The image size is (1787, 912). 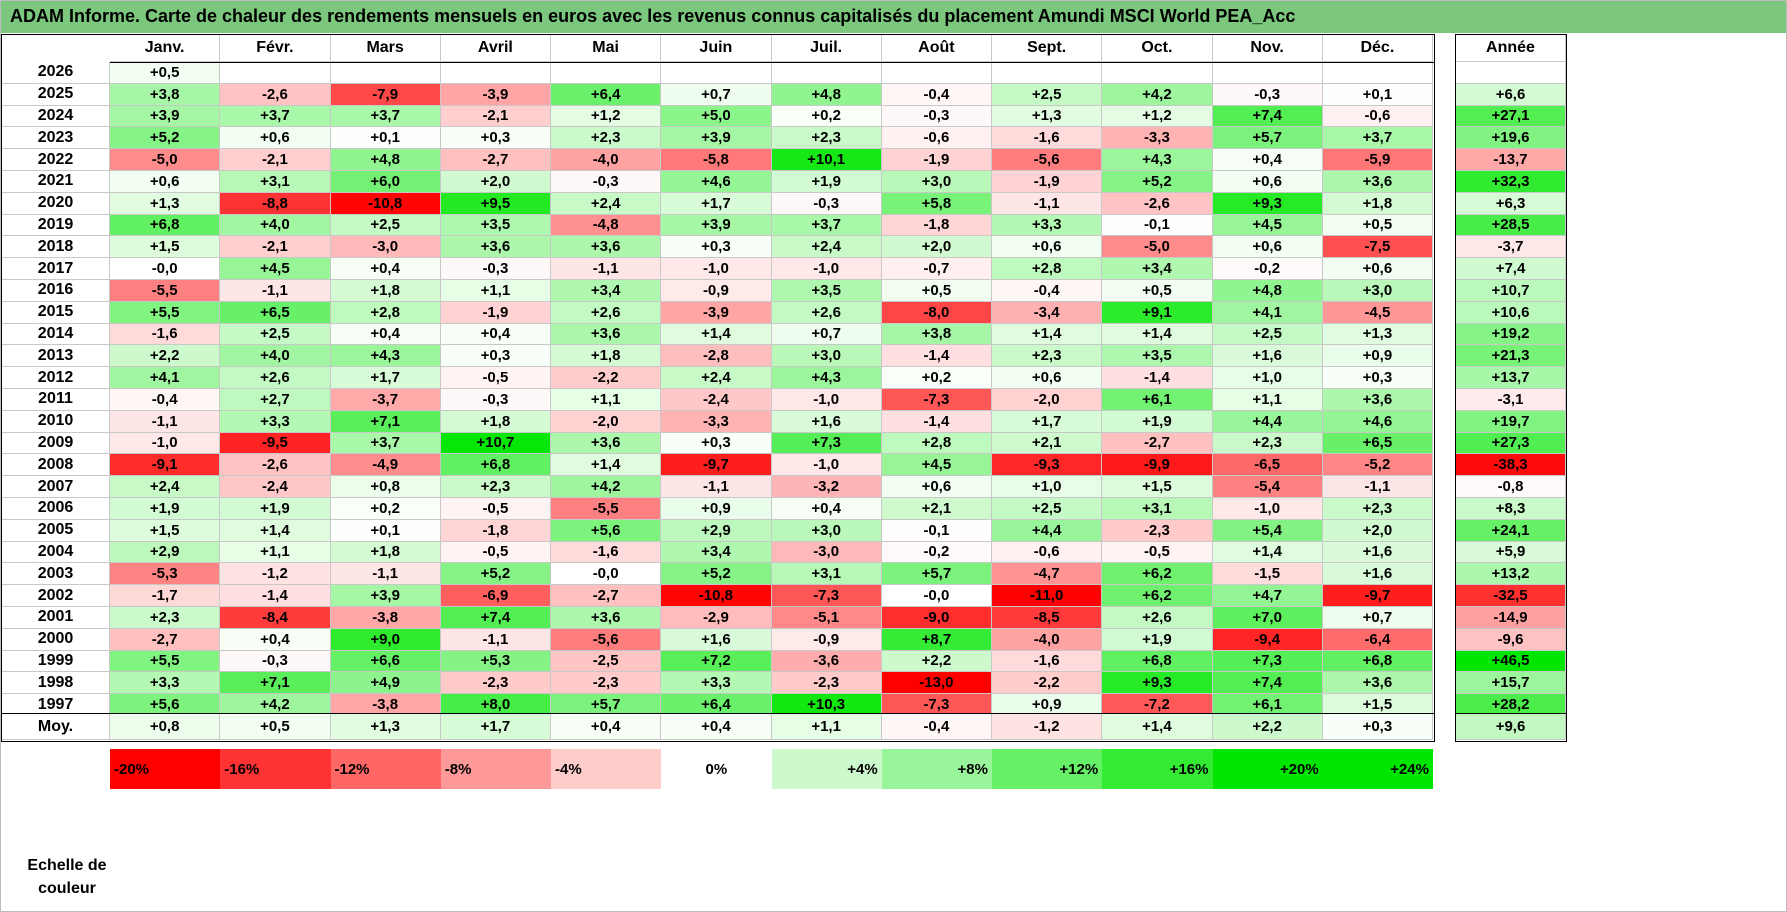 I want to click on month-header: Févr., so click(x=275, y=48).